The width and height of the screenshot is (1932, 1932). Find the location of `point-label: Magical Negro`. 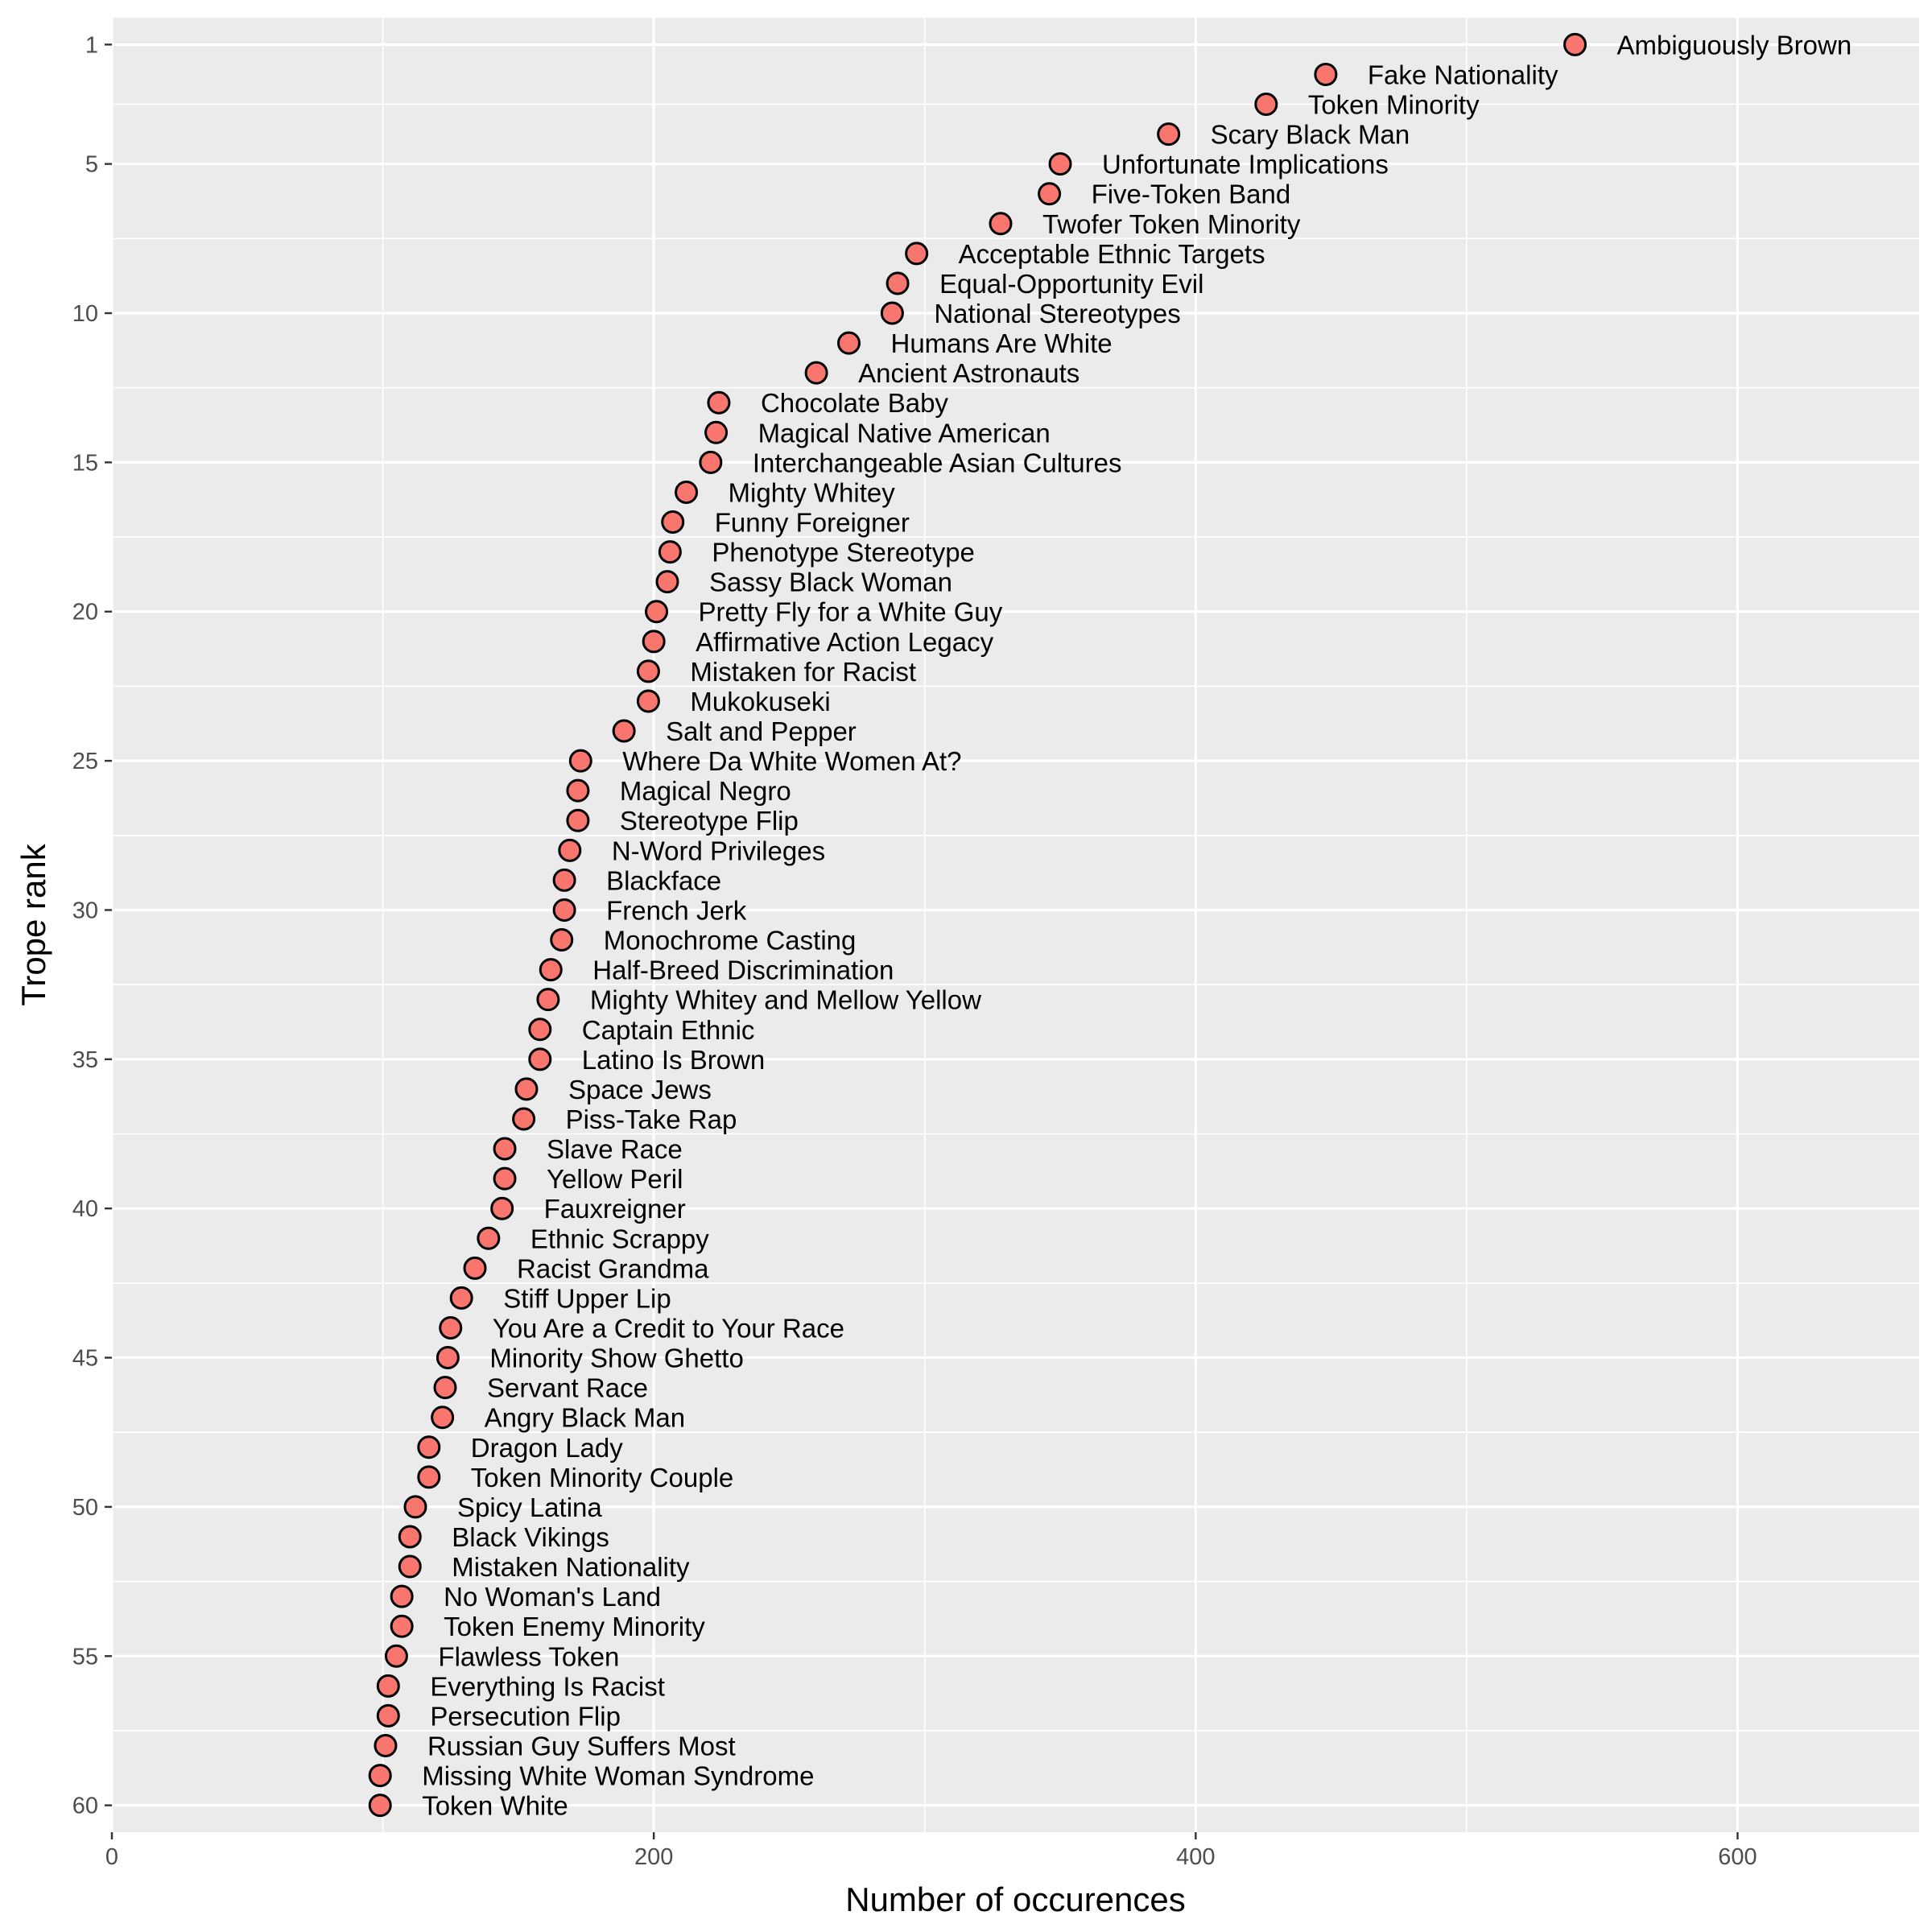

point-label: Magical Negro is located at coordinates (705, 791).